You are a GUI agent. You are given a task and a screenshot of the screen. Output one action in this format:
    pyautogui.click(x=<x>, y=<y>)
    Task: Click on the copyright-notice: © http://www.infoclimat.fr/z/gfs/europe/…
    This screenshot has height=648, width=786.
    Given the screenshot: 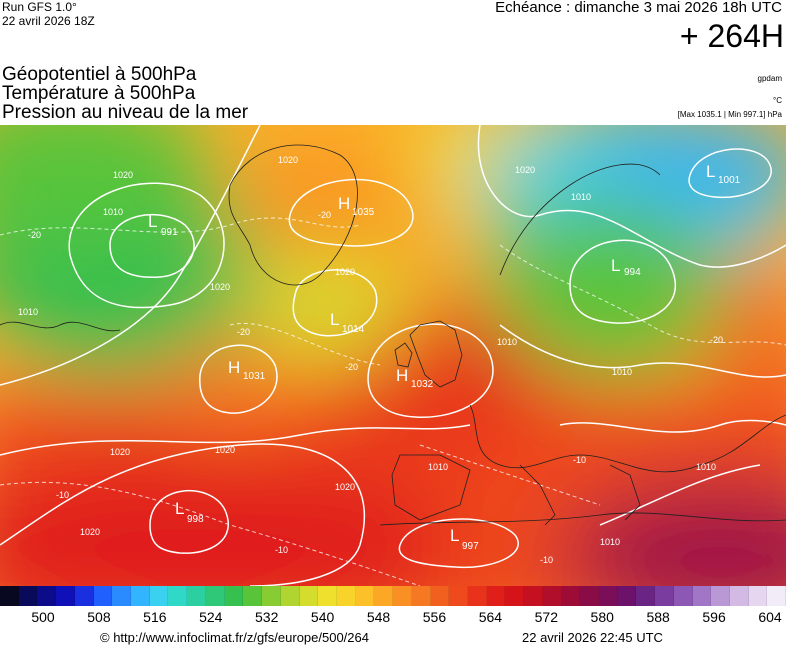 What is the action you would take?
    pyautogui.click(x=234, y=637)
    